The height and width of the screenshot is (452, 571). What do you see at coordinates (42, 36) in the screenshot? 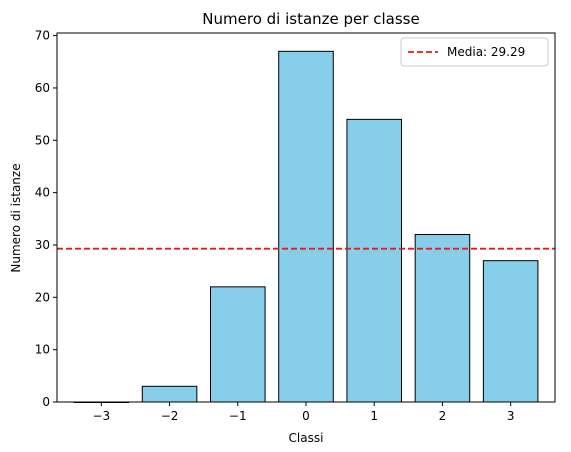
I see `y-tick-label: 70` at bounding box center [42, 36].